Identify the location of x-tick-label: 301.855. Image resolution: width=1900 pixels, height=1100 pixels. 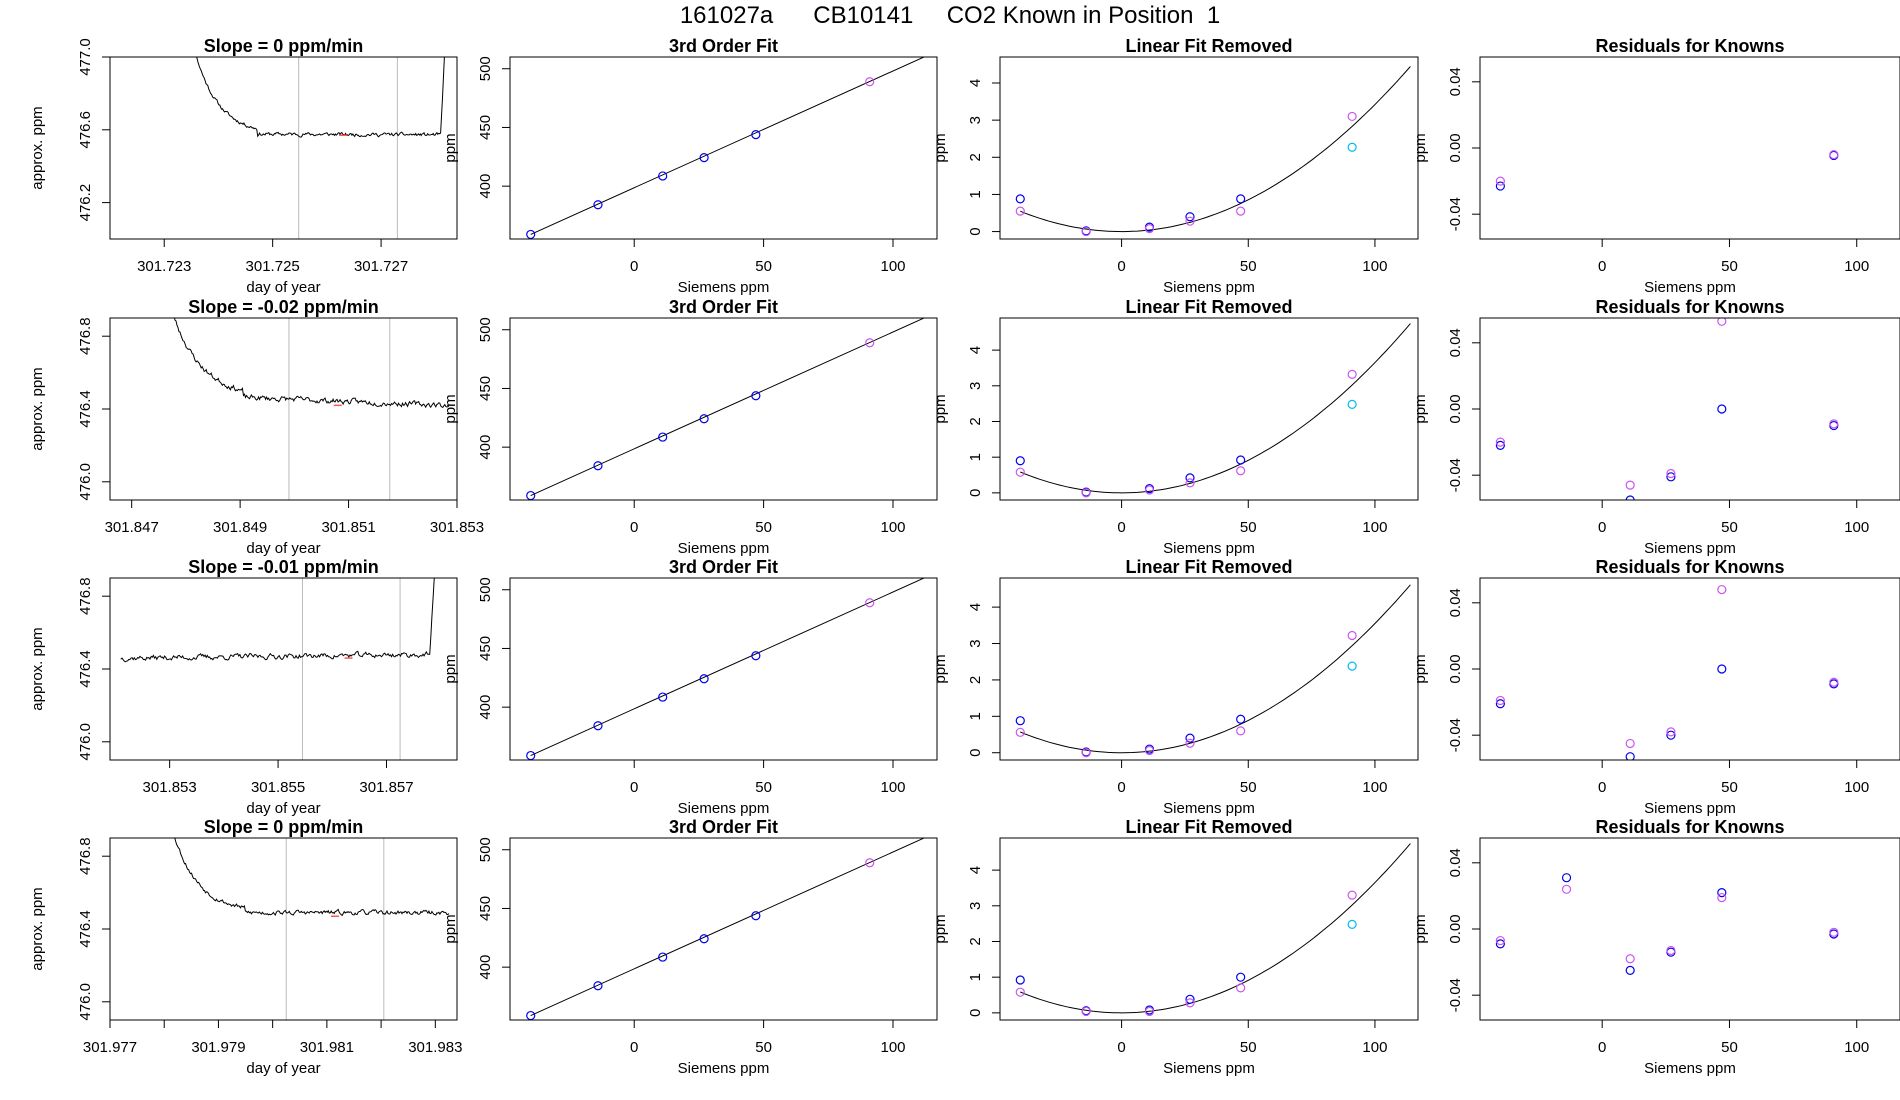
(278, 787).